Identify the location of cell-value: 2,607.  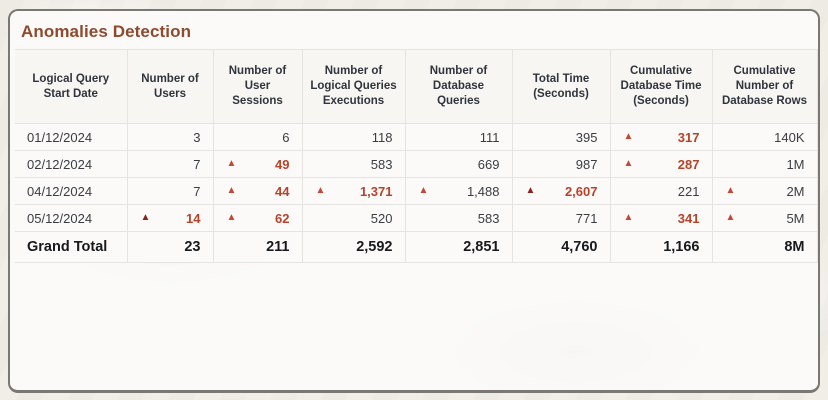
(581, 191).